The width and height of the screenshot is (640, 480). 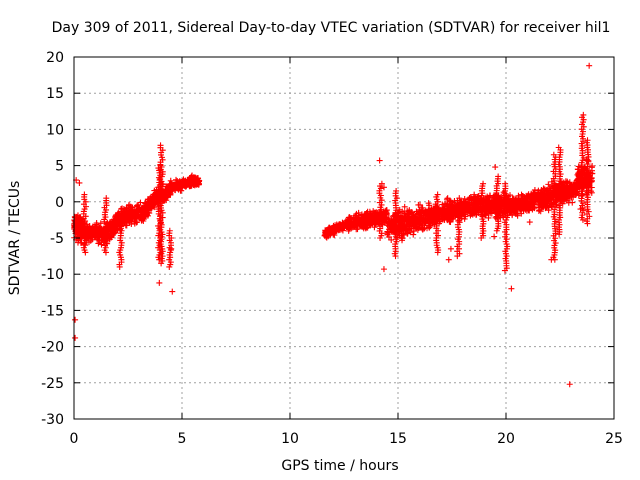 What do you see at coordinates (52, 384) in the screenshot?
I see `y-tick-label: -25` at bounding box center [52, 384].